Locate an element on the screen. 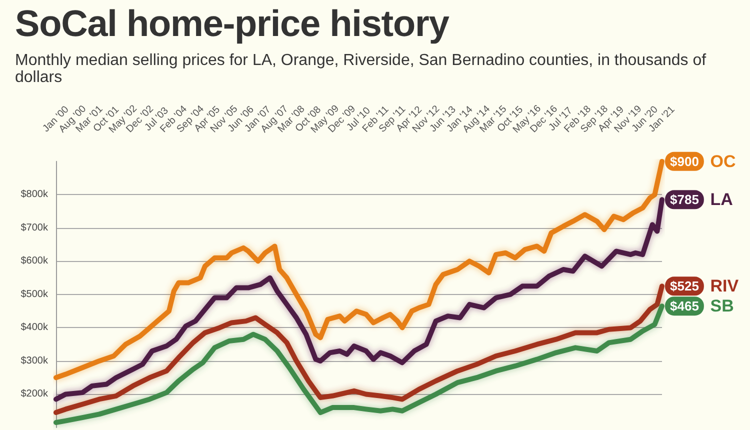  y-tick-label: $800k is located at coordinates (34, 194).